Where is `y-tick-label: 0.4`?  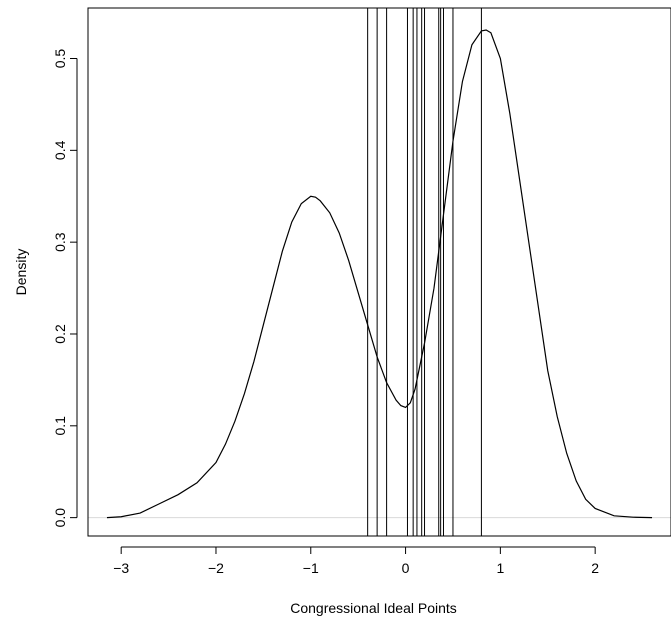
y-tick-label: 0.4 is located at coordinates (60, 150).